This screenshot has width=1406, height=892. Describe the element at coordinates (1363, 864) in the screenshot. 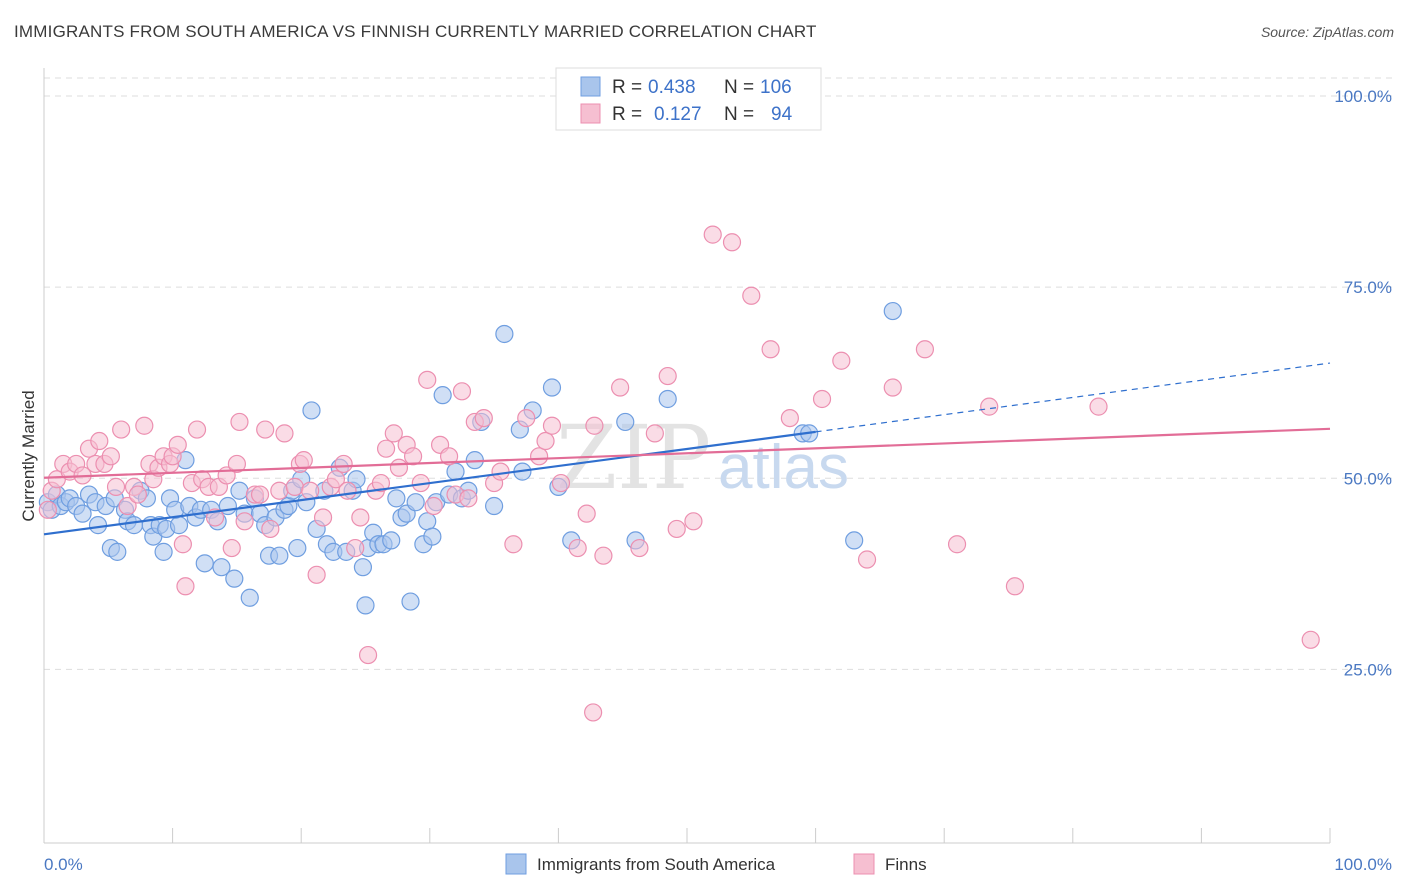

I see `x-tick-label-max: 100.0%` at that location.